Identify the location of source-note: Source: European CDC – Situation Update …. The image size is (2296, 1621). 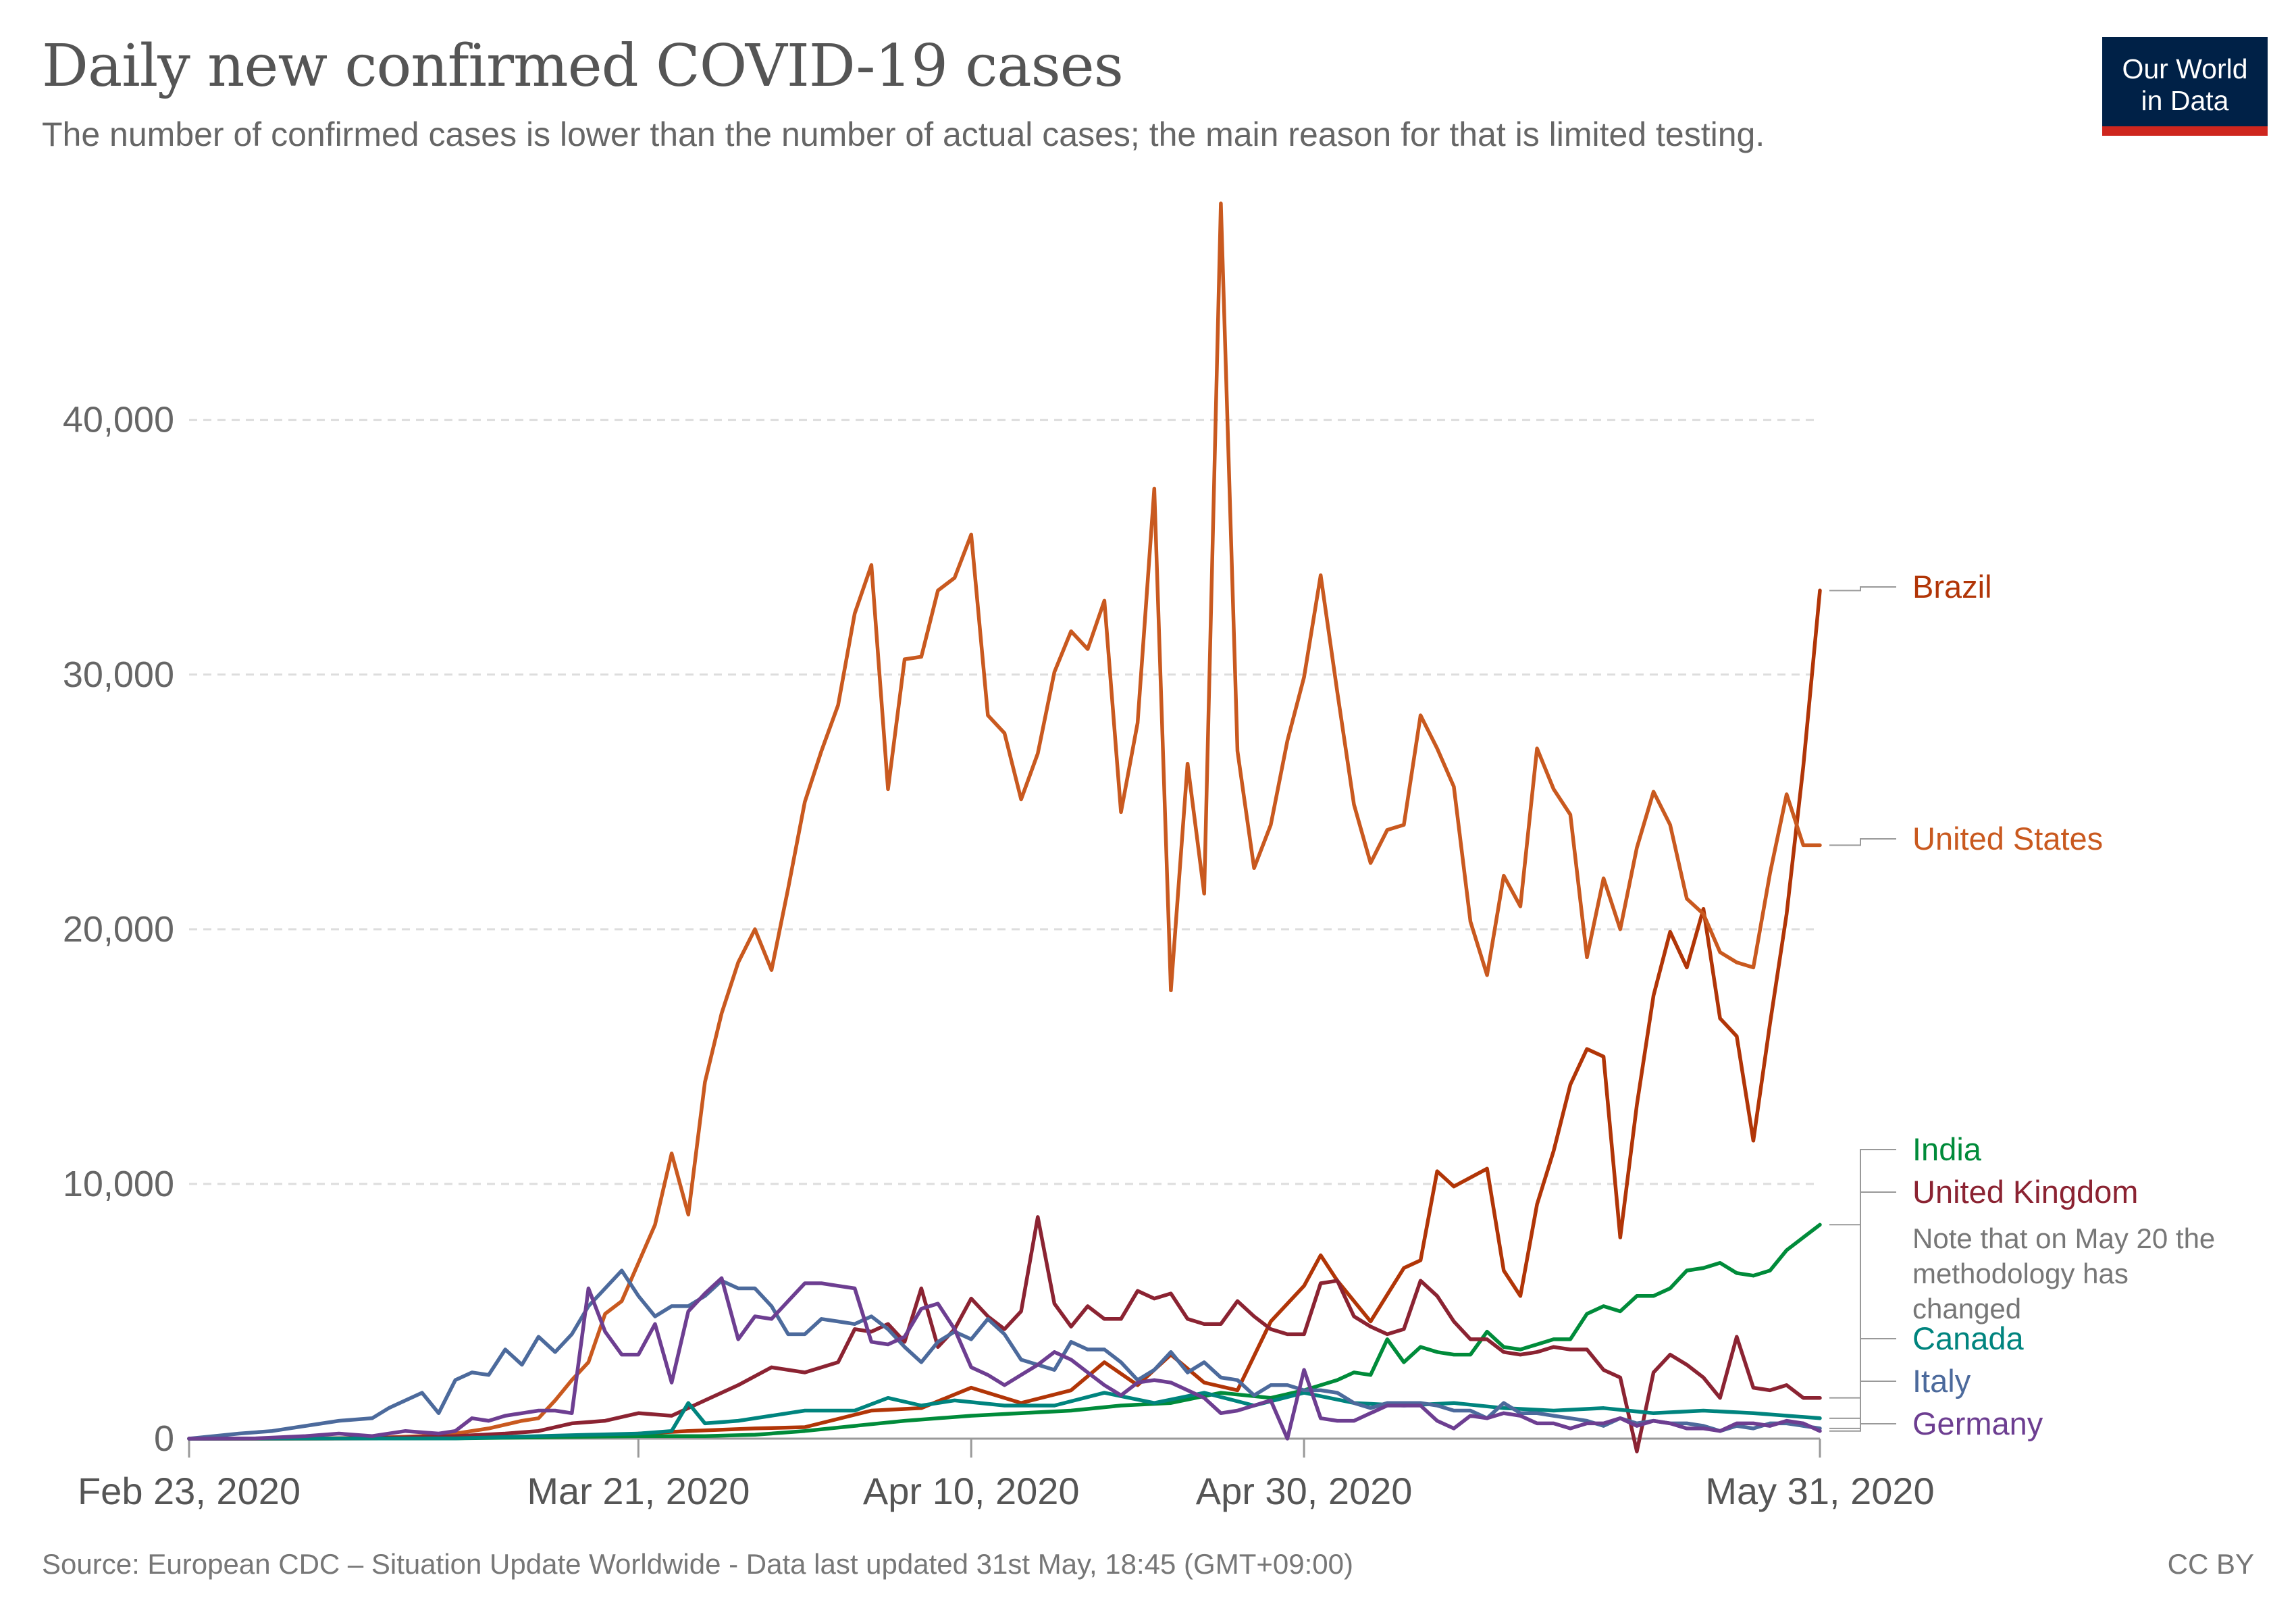
(697, 1564).